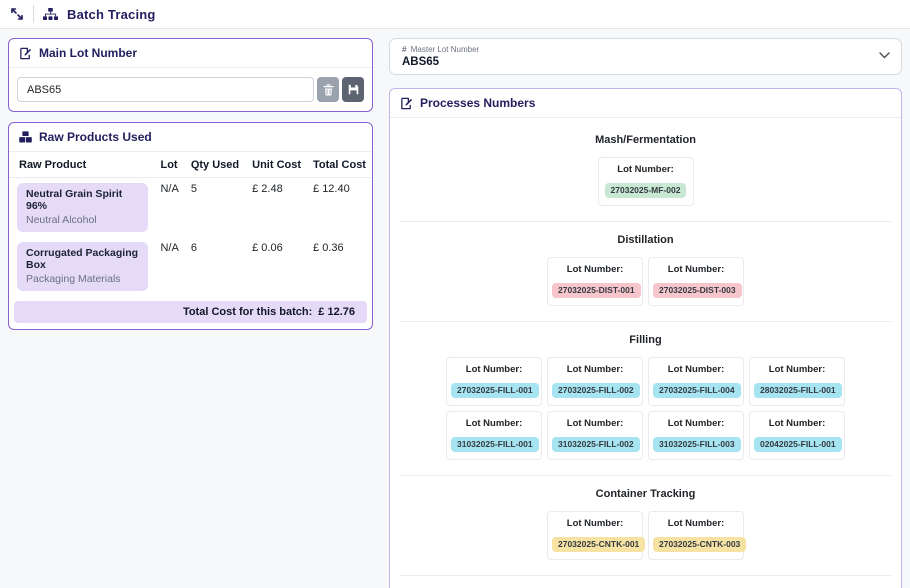  Describe the element at coordinates (645, 56) in the screenshot. I see `master-lot-select: # Master Lot Number ABS65` at that location.